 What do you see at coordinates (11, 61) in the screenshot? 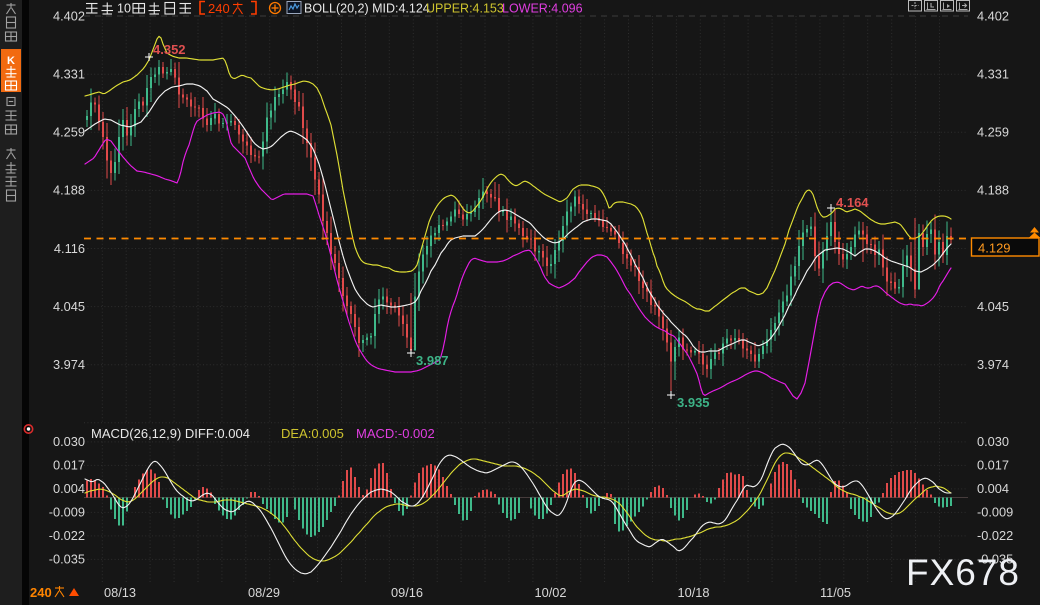
I see `svg-text: K` at bounding box center [11, 61].